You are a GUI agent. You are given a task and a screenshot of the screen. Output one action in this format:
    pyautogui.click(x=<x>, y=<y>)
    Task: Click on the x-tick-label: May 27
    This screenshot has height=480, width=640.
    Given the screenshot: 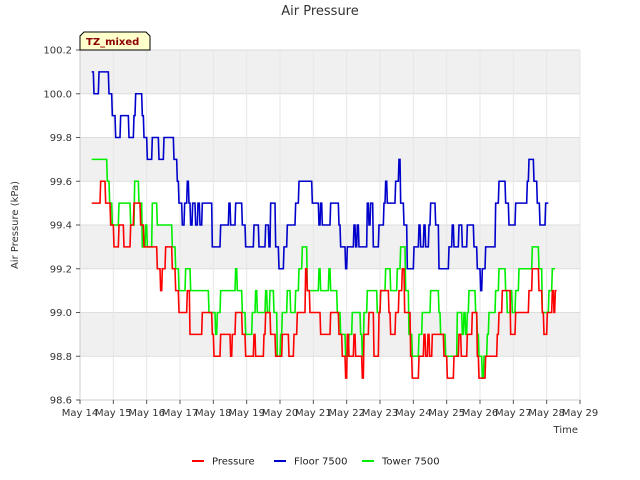 What is the action you would take?
    pyautogui.click(x=513, y=413)
    